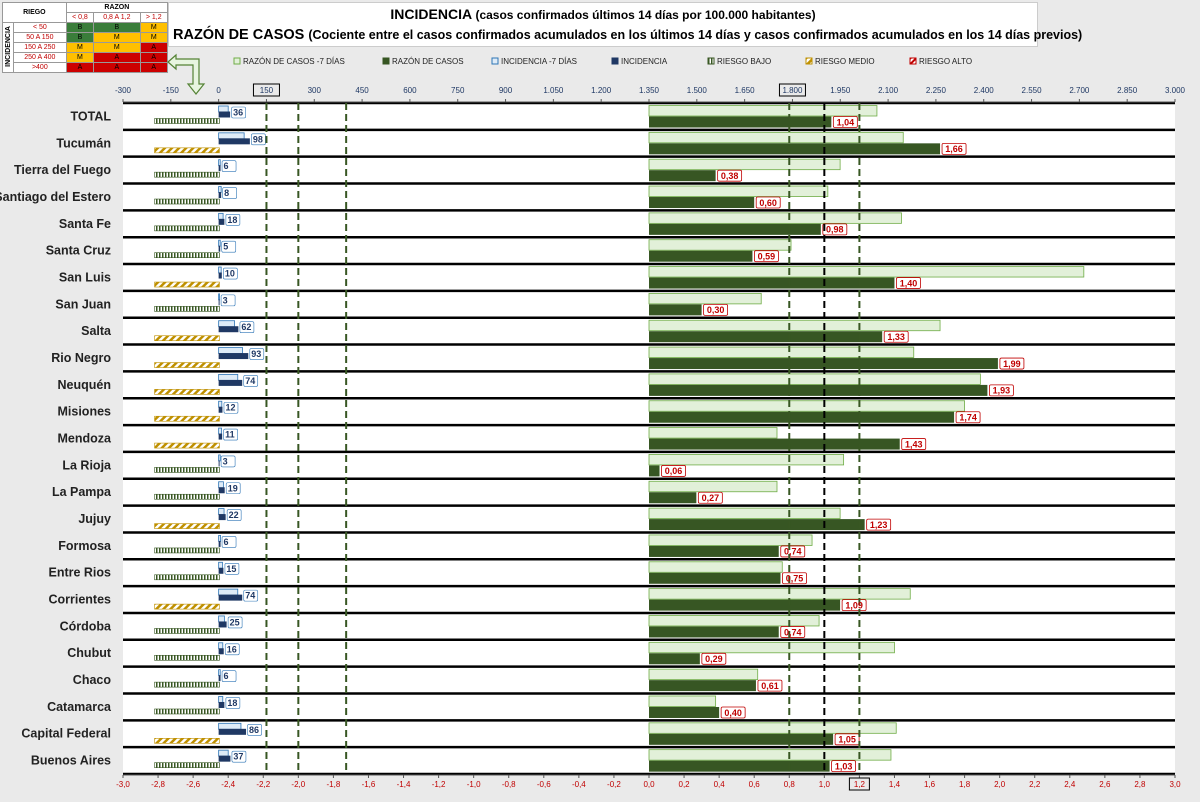 This screenshot has width=1200, height=802. I want to click on bottom-axis-tick-label: 0,6, so click(755, 784).